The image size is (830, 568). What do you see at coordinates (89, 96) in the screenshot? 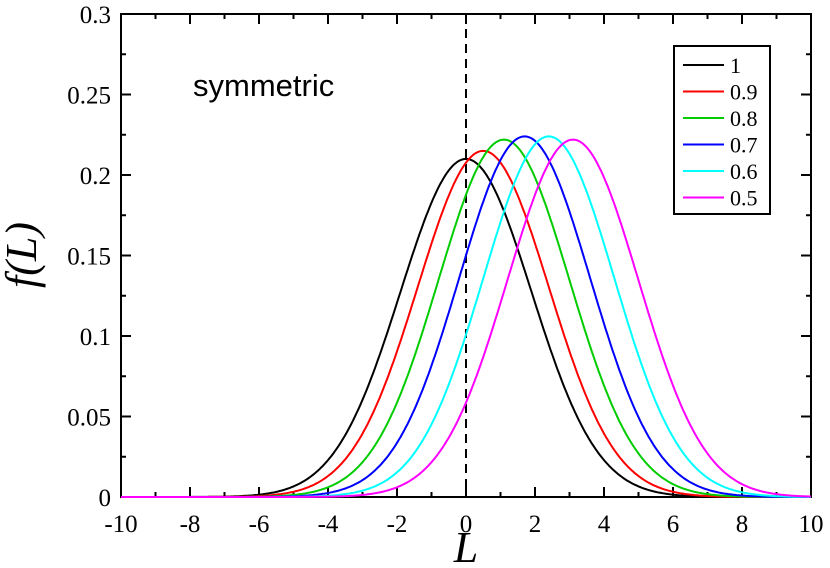
I see `y-tick-label: 0.25` at bounding box center [89, 96].